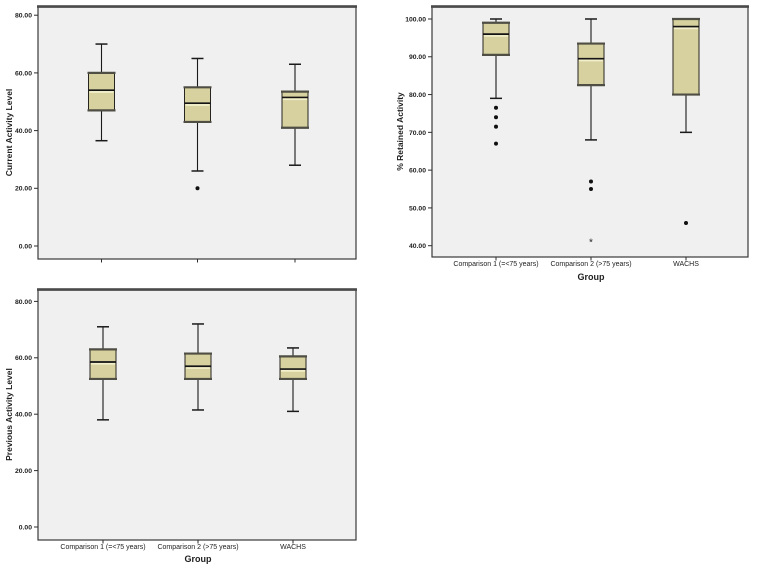 This screenshot has width=759, height=577. What do you see at coordinates (9, 133) in the screenshot?
I see `y-axis-title: Current Activity Level` at bounding box center [9, 133].